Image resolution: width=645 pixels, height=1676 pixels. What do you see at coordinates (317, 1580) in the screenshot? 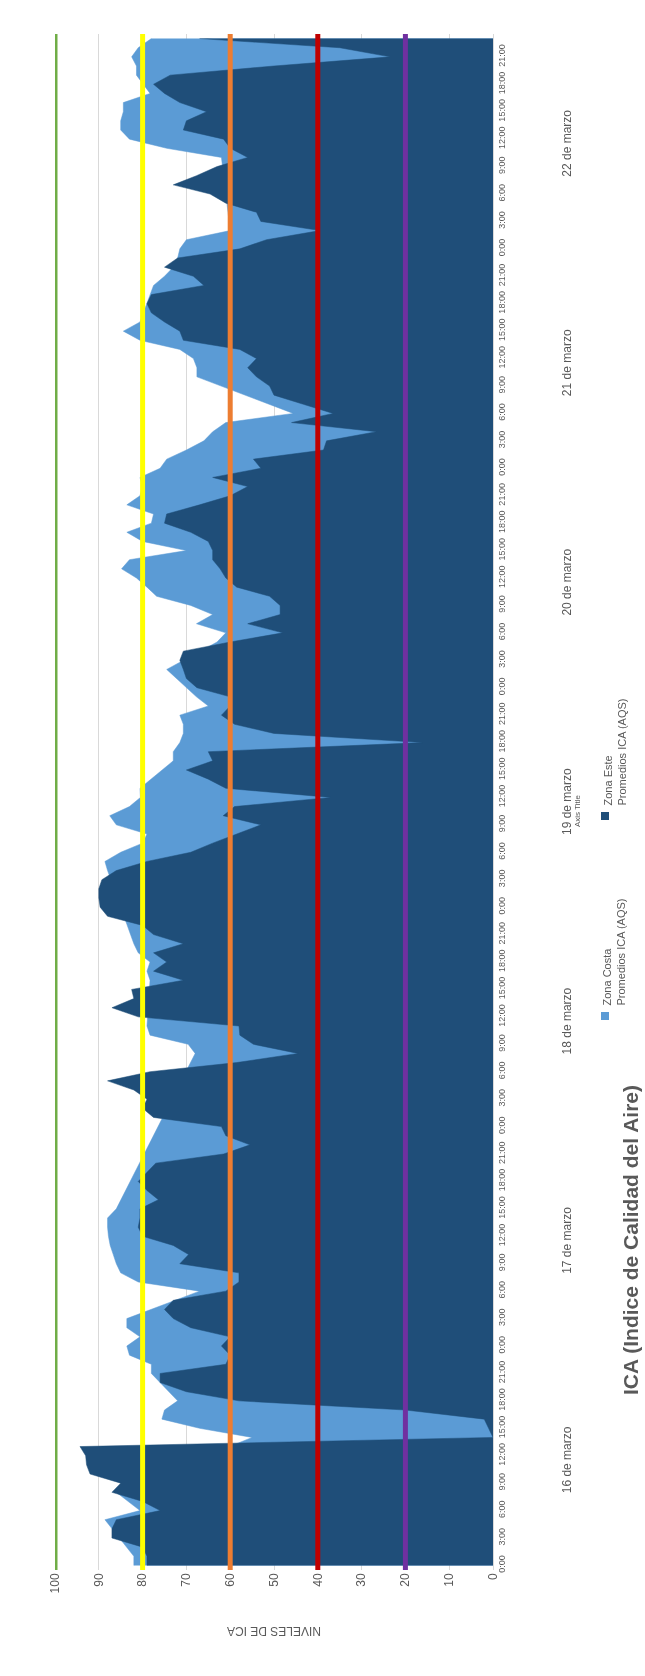
I see `x-tick-label: 40` at bounding box center [317, 1580].